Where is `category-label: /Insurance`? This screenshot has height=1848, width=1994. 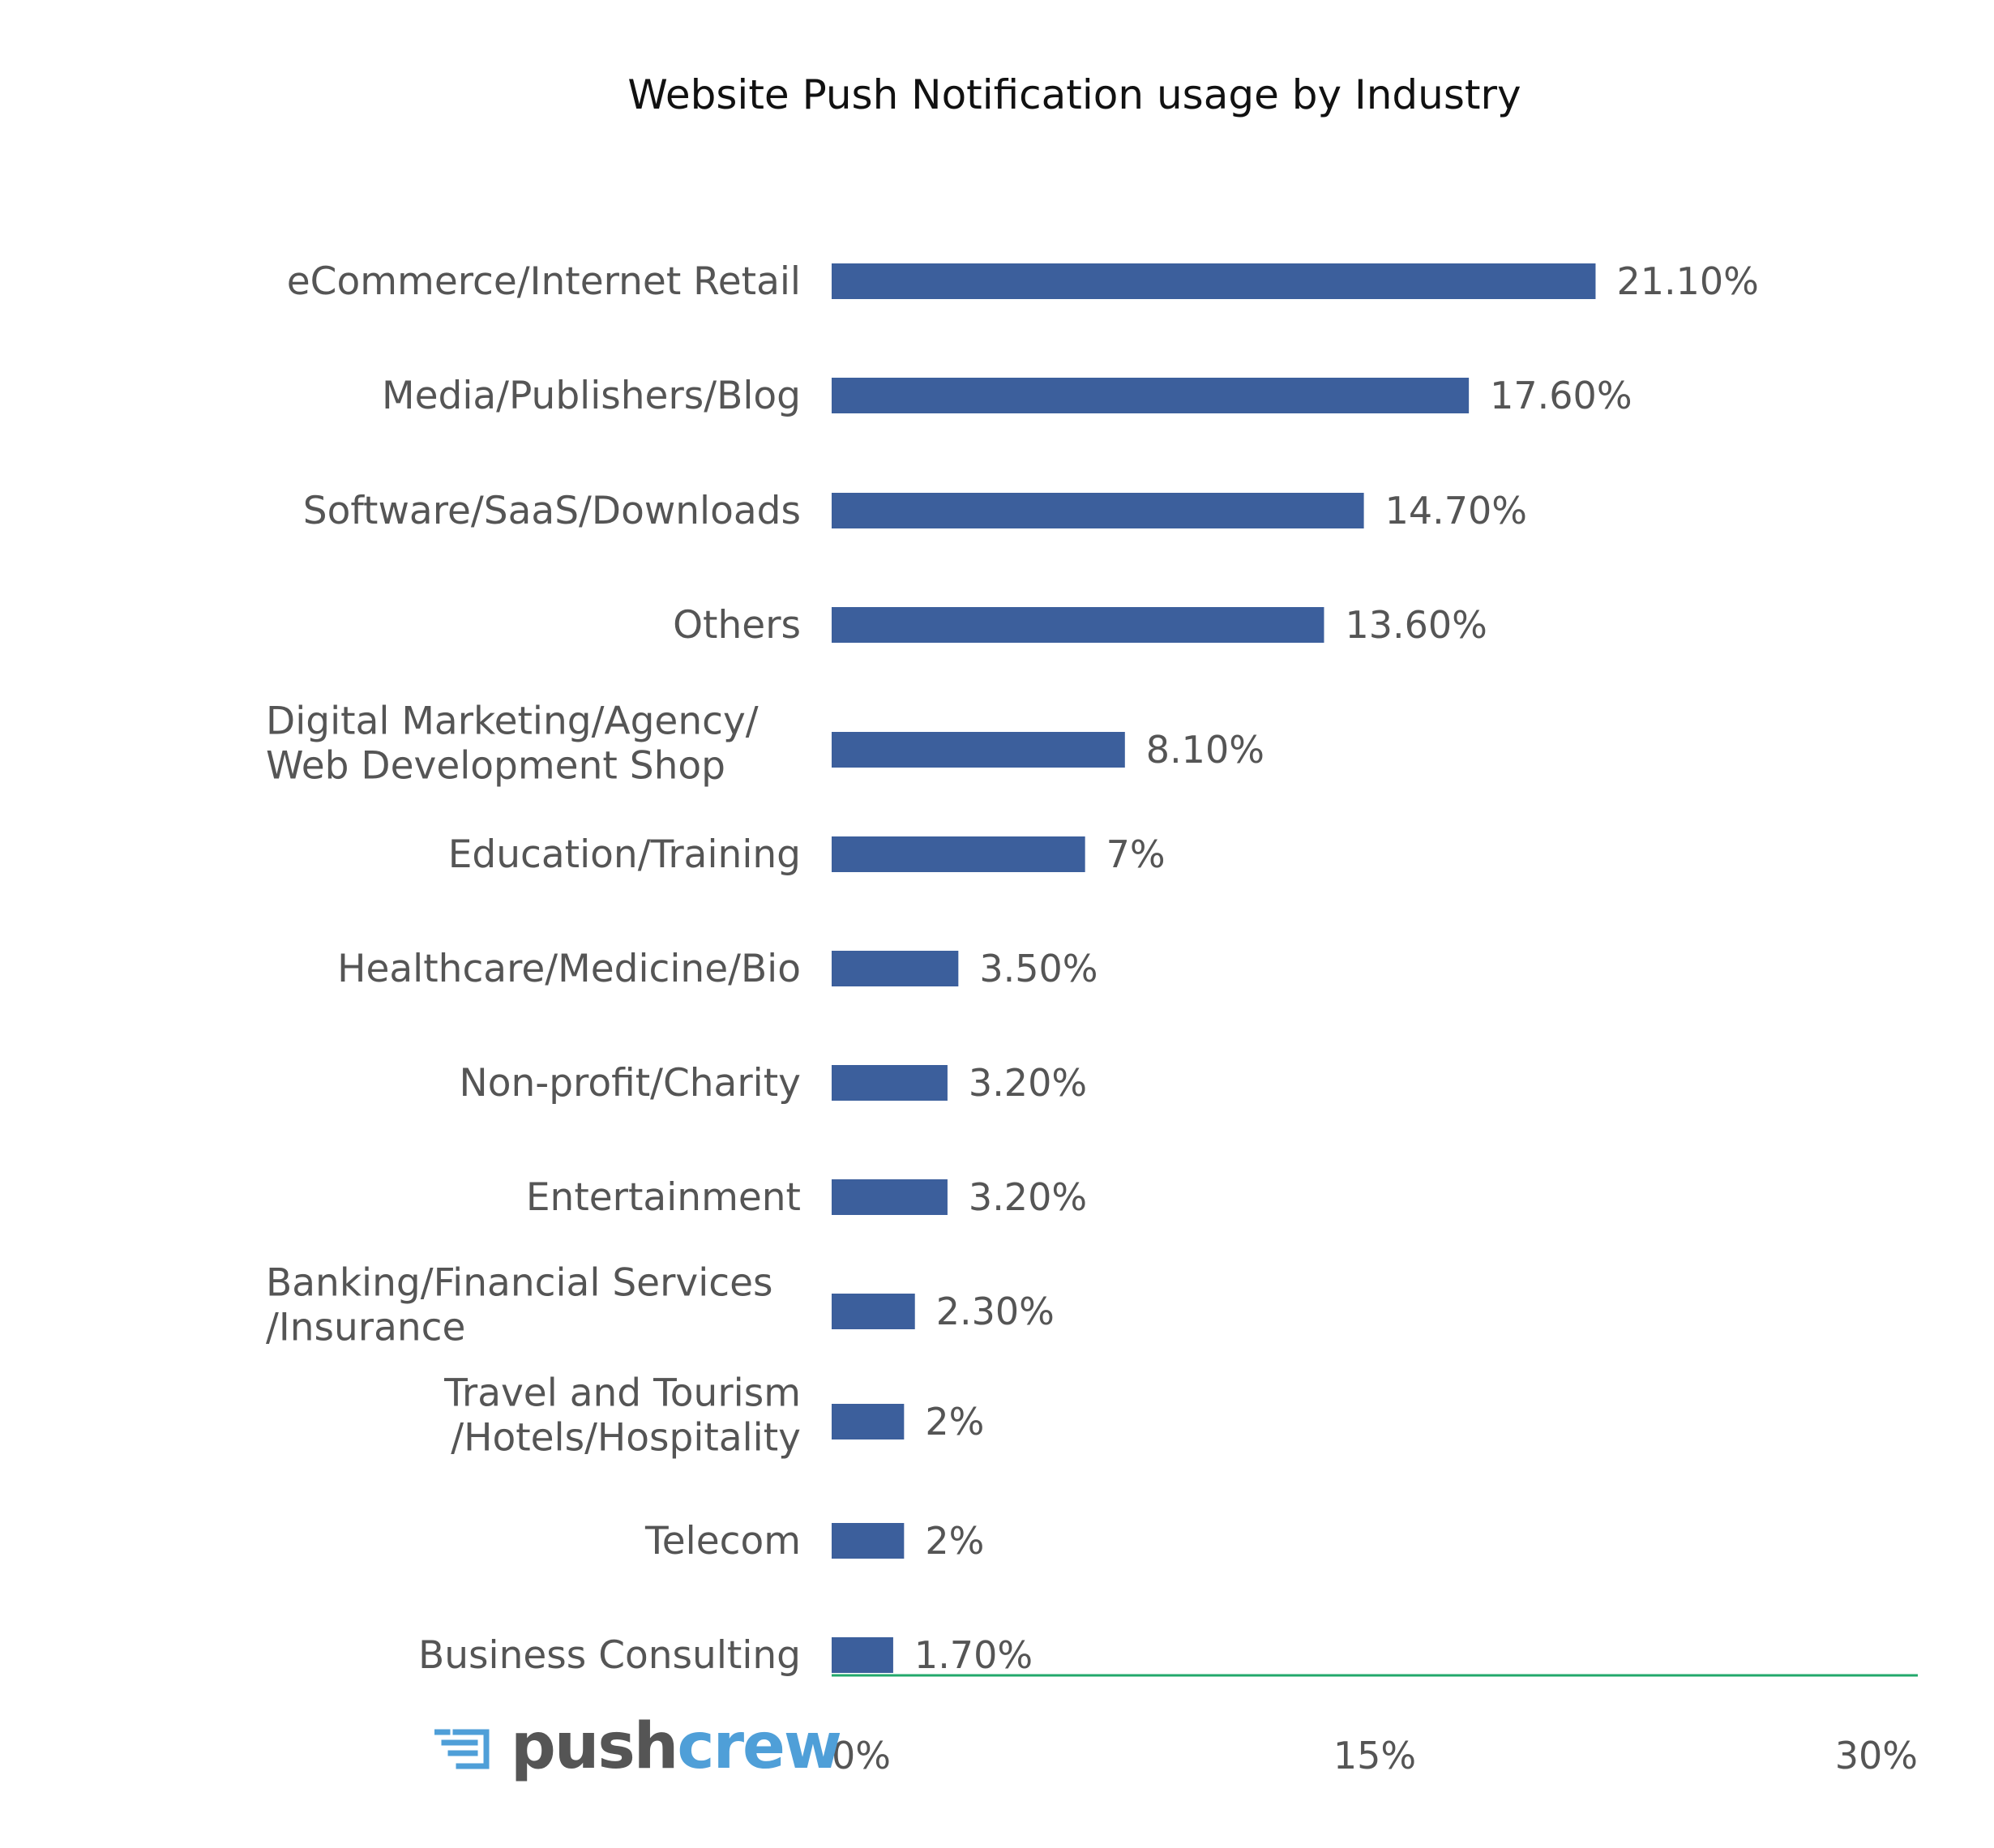 category-label: /Insurance is located at coordinates (365, 1328).